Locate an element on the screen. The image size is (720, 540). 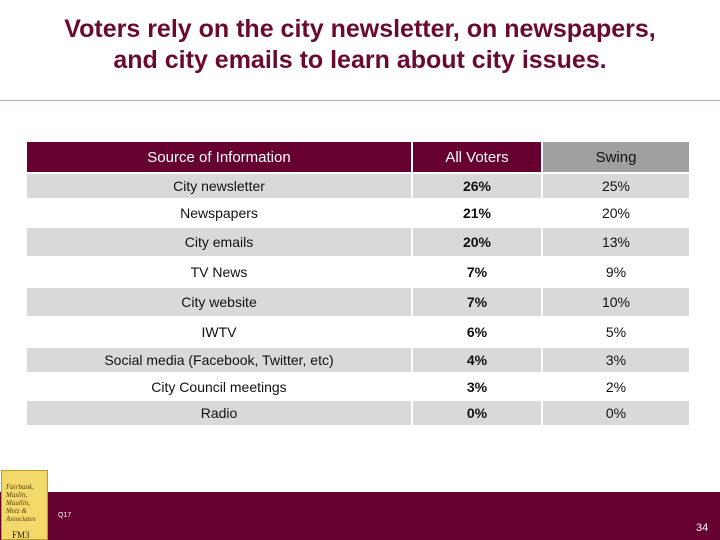
table-row: City website 7% 10% is located at coordinates (359, 303).